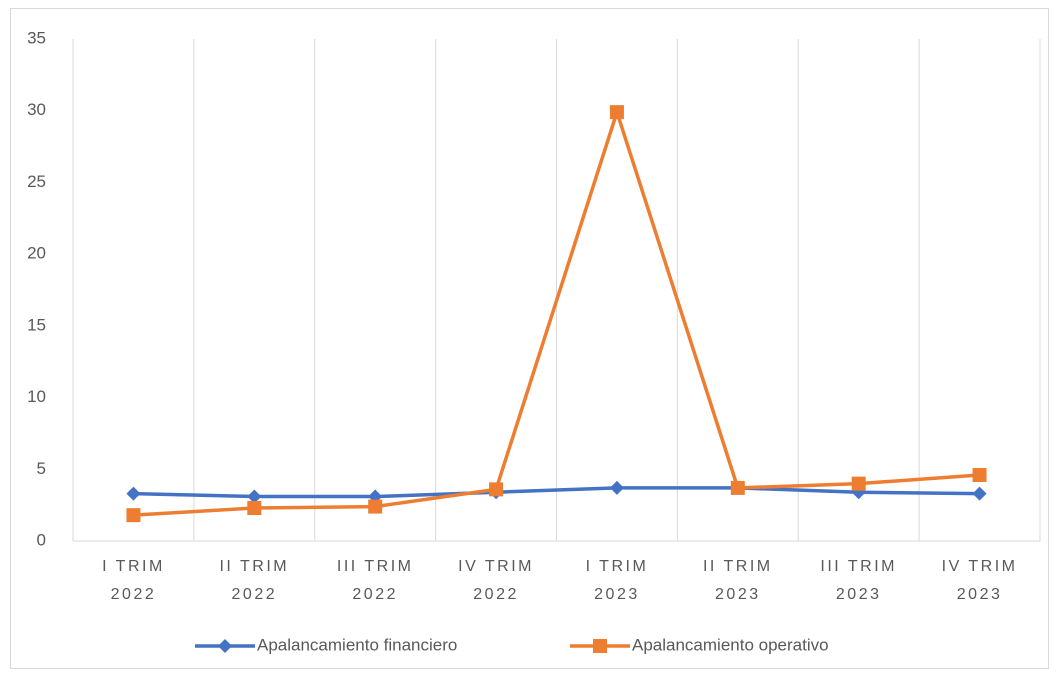  Describe the element at coordinates (41, 539) in the screenshot. I see `y-tick-label: 0` at that location.